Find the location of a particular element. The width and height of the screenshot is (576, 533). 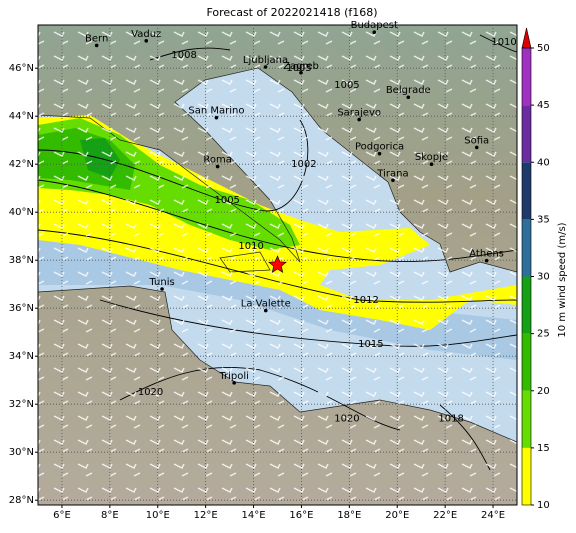

y-tick-label: 42°N is located at coordinates (21, 164).